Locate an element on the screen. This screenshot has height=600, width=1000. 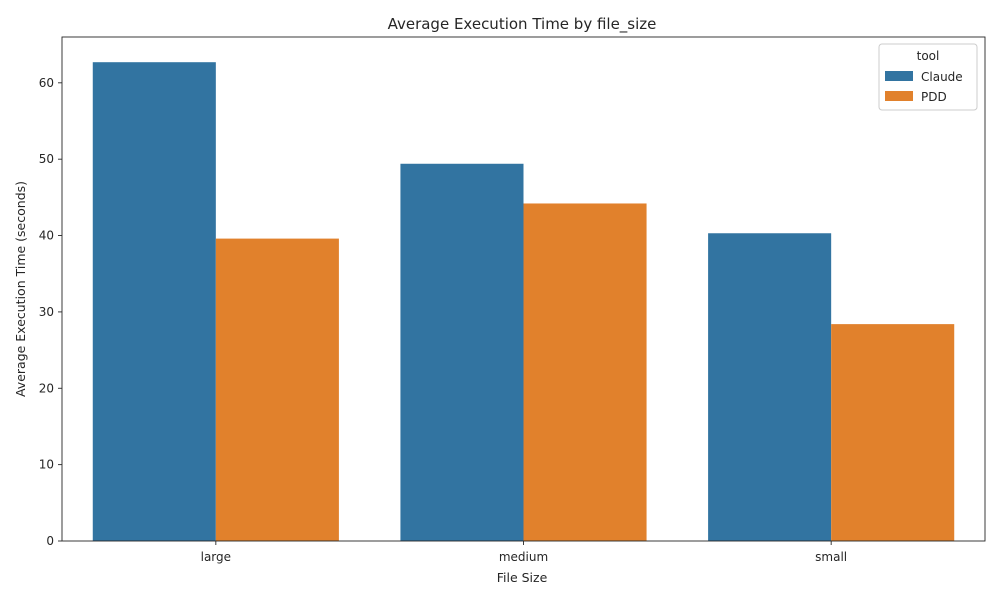
chart-title: Average Execution Time by file_size is located at coordinates (522, 24).